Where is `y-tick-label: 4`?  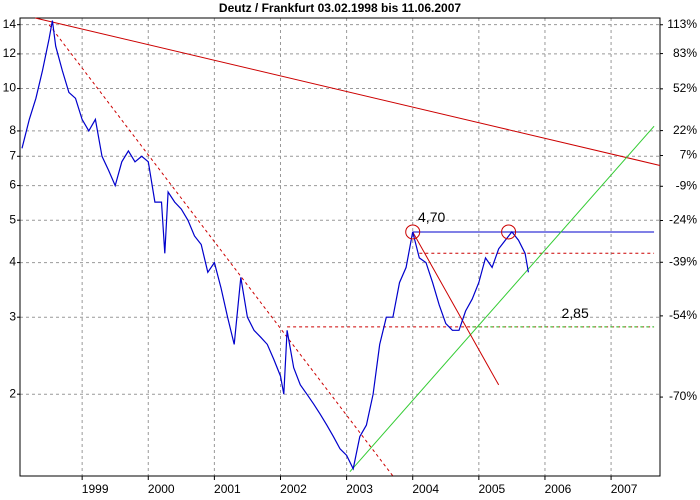
y-tick-label: 4 is located at coordinates (12, 262).